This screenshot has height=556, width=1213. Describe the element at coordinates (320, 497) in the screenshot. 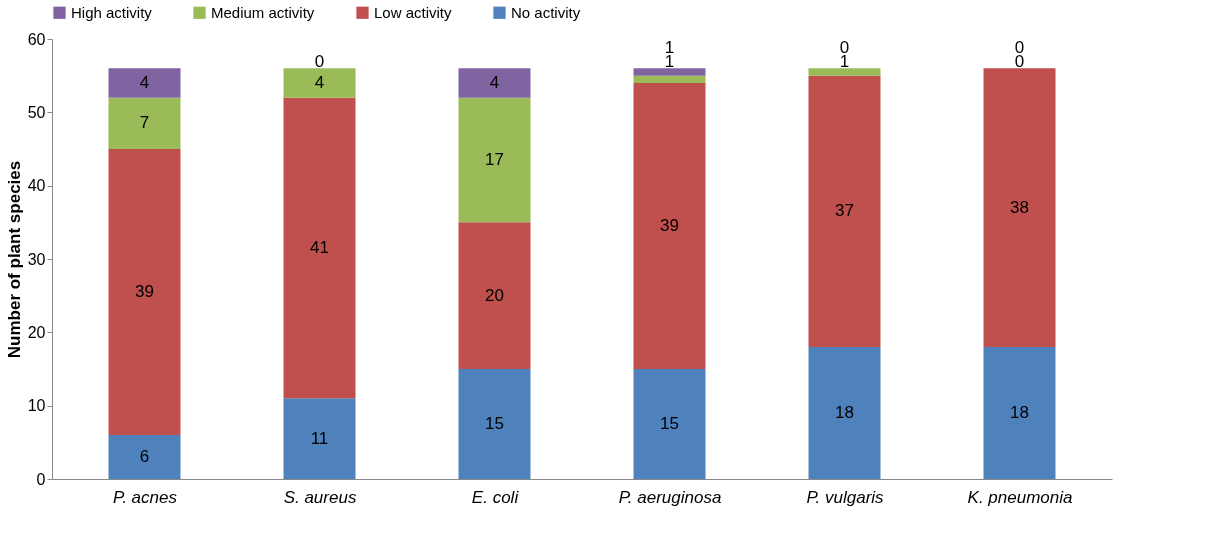

I see `x-tick-label: S. aureus` at that location.